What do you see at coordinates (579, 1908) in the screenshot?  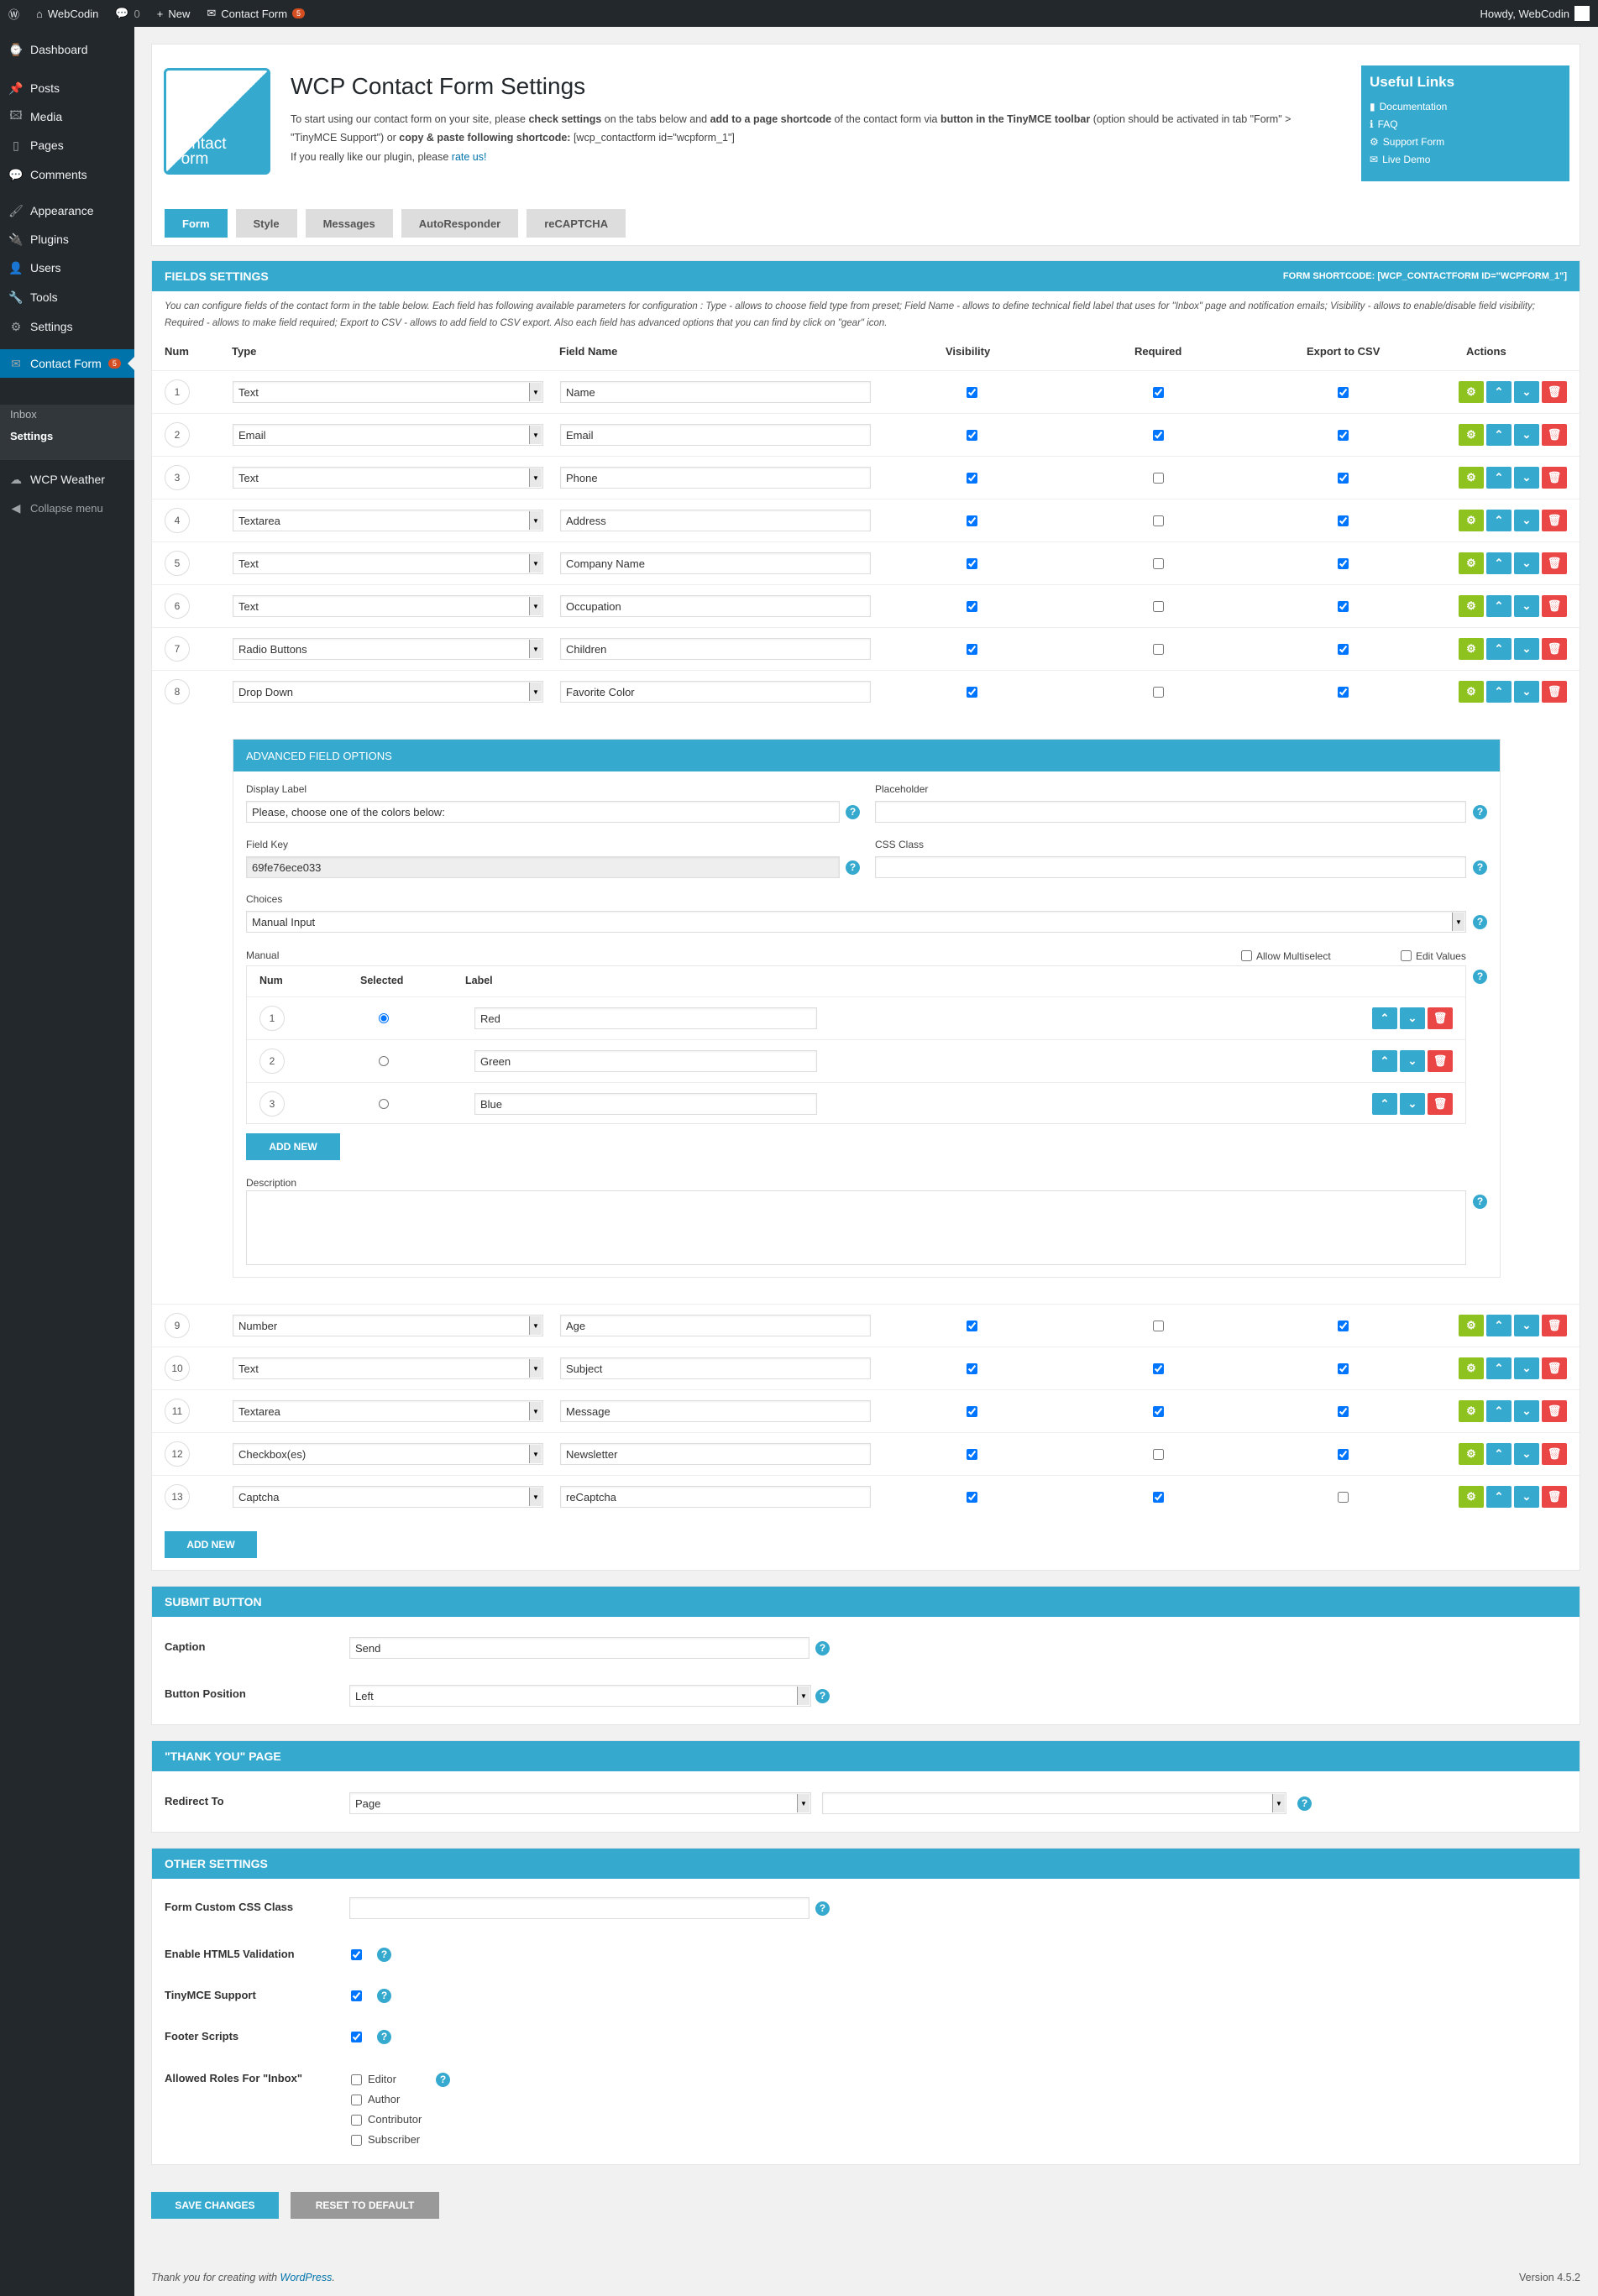 I see `custom-css-class-input` at bounding box center [579, 1908].